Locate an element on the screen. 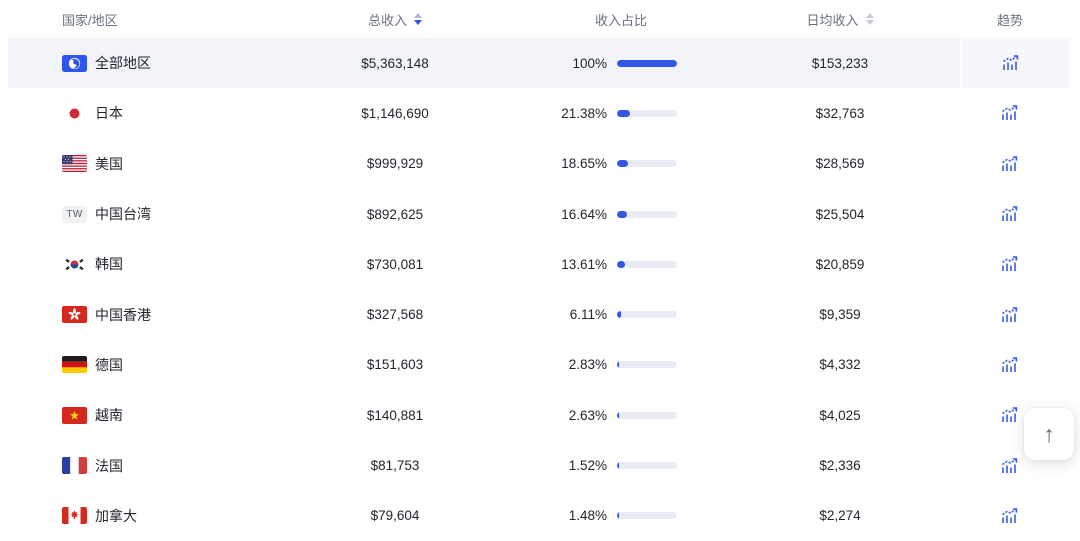  column-header-country: 国家/地区 is located at coordinates (165, 19).